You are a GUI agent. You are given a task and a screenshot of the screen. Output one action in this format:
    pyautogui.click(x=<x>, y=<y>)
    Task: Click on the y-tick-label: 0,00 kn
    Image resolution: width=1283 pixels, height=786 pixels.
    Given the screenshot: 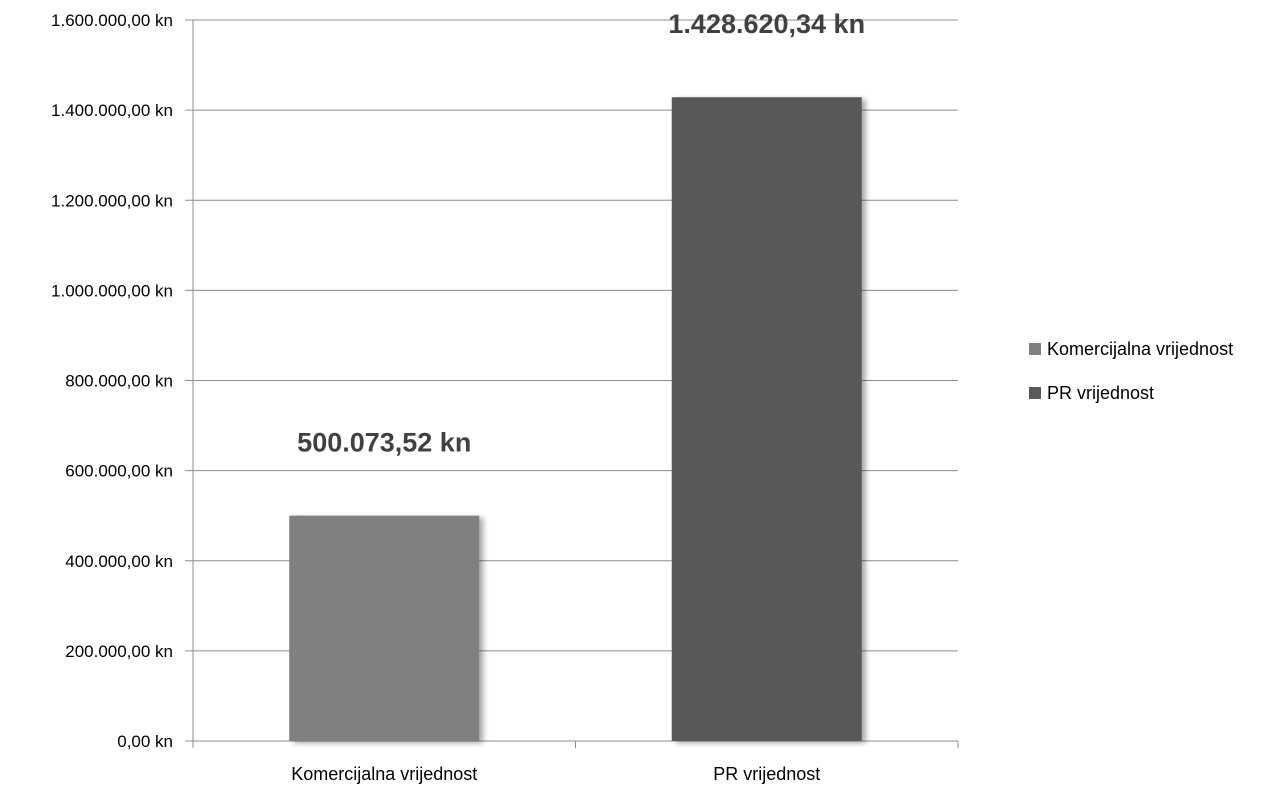 What is the action you would take?
    pyautogui.click(x=145, y=741)
    